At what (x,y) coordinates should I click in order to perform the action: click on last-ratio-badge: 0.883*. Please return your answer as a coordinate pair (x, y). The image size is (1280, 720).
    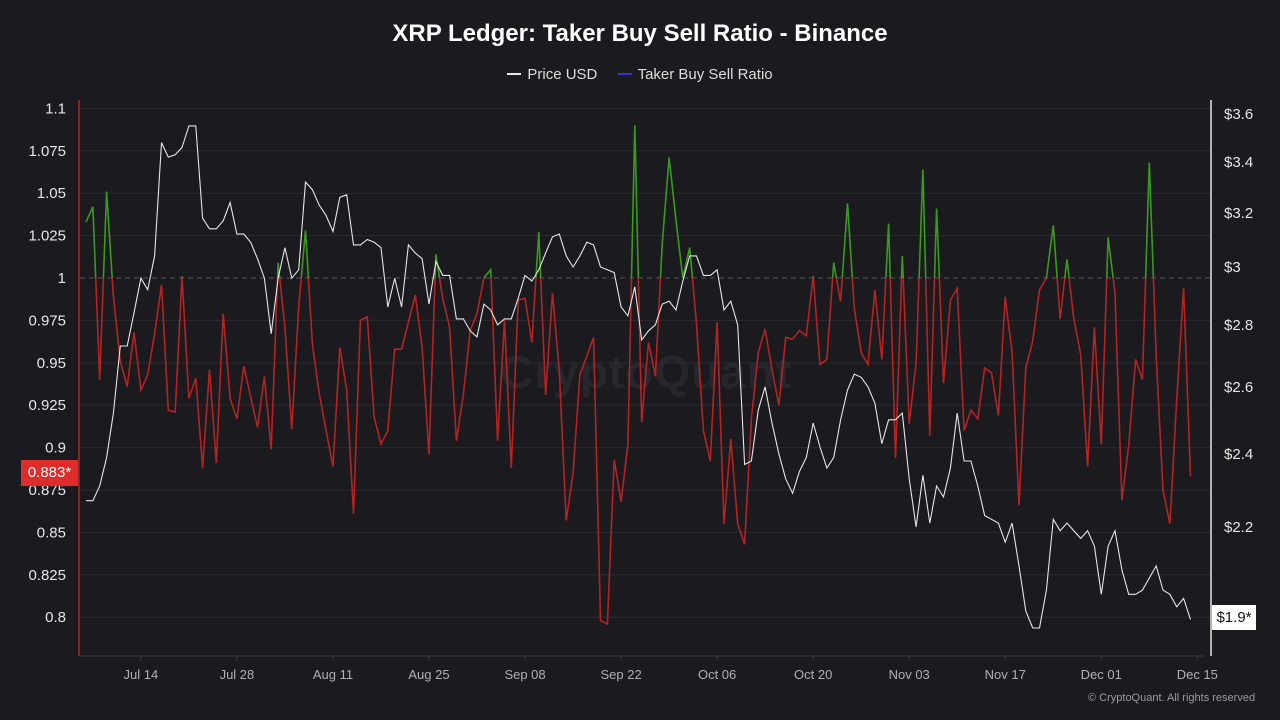
    Looking at the image, I should click on (49, 473).